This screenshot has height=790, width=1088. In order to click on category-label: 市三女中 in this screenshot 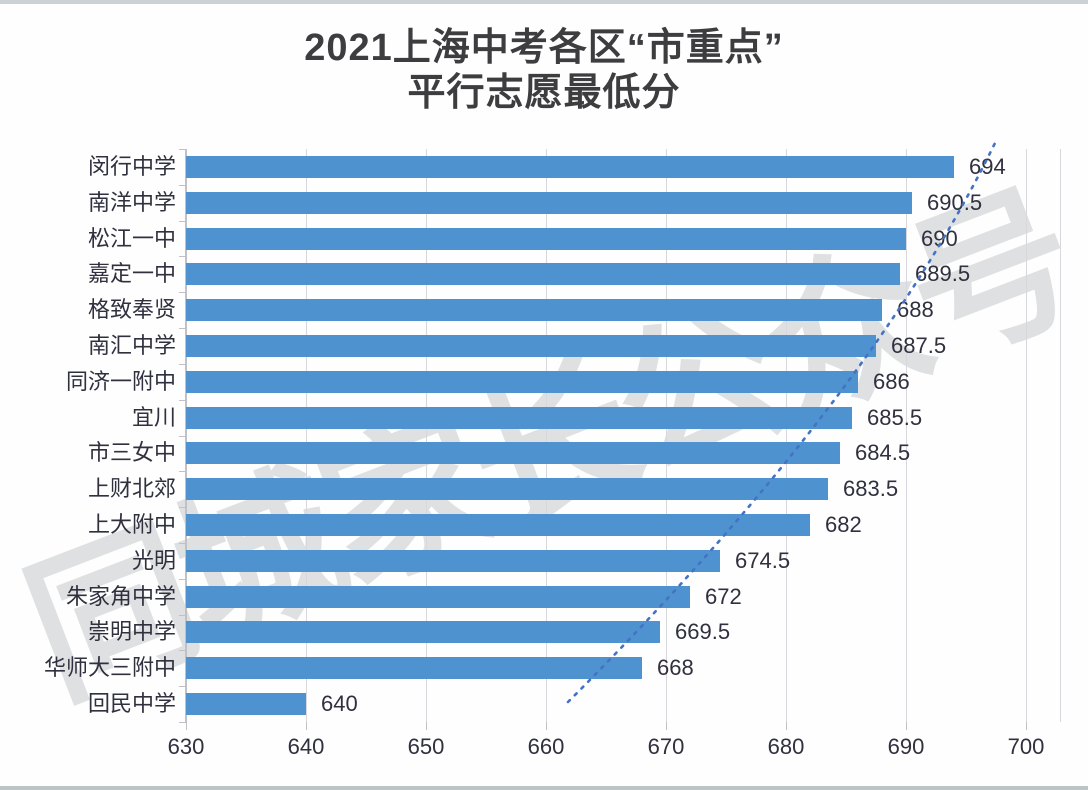, I will do `click(131, 453)`.